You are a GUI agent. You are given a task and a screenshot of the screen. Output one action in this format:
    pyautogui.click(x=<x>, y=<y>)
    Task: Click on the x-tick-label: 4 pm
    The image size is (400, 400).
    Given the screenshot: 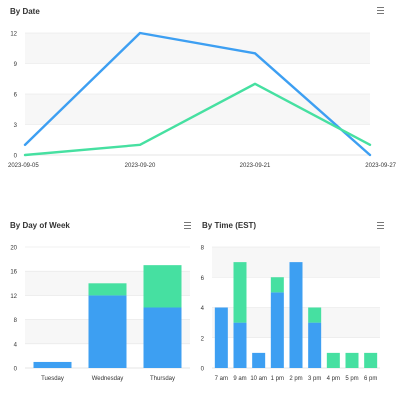 What is the action you would take?
    pyautogui.click(x=333, y=379)
    